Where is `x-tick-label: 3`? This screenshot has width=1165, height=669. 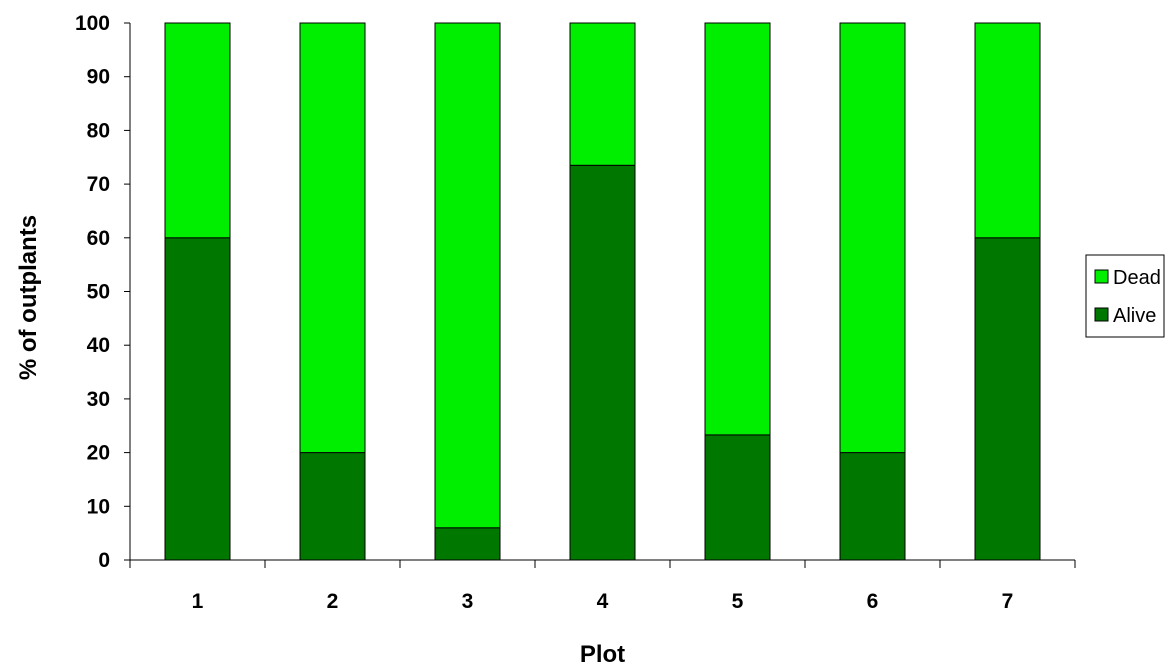 x-tick-label: 3 is located at coordinates (468, 601).